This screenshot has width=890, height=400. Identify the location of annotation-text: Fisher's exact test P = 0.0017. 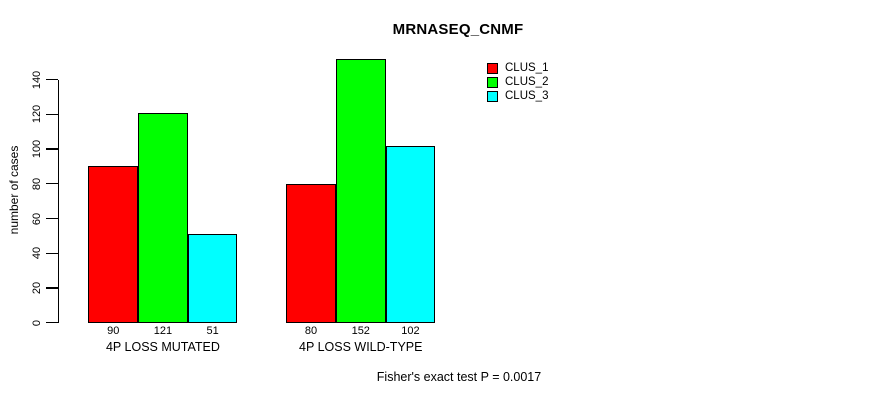
(459, 377).